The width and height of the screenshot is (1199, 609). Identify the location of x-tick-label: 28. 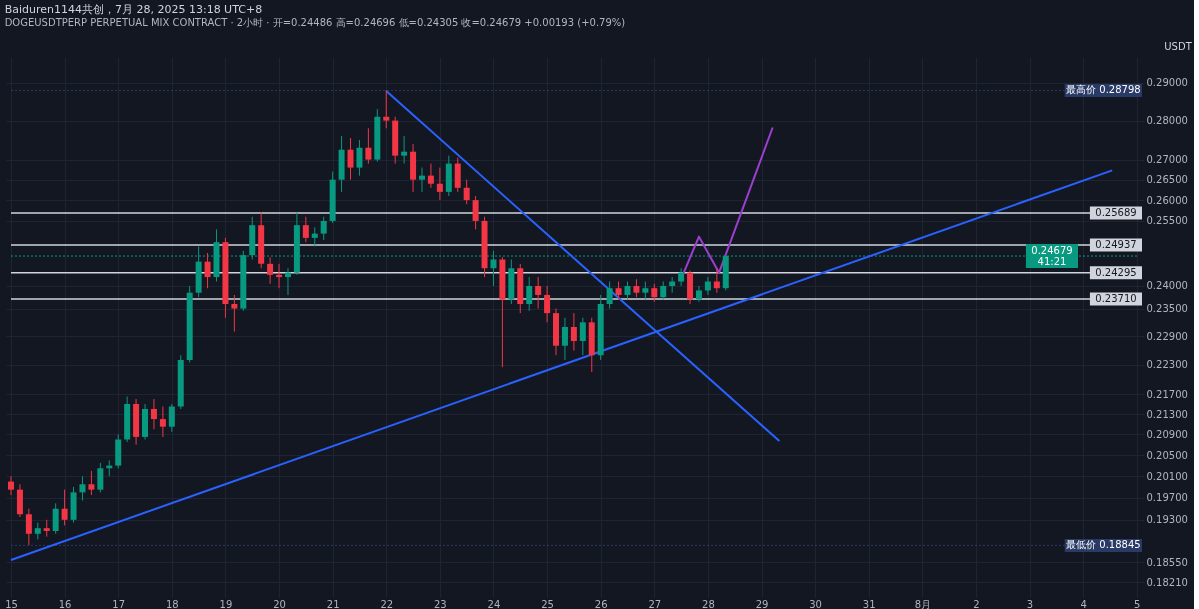
(708, 603).